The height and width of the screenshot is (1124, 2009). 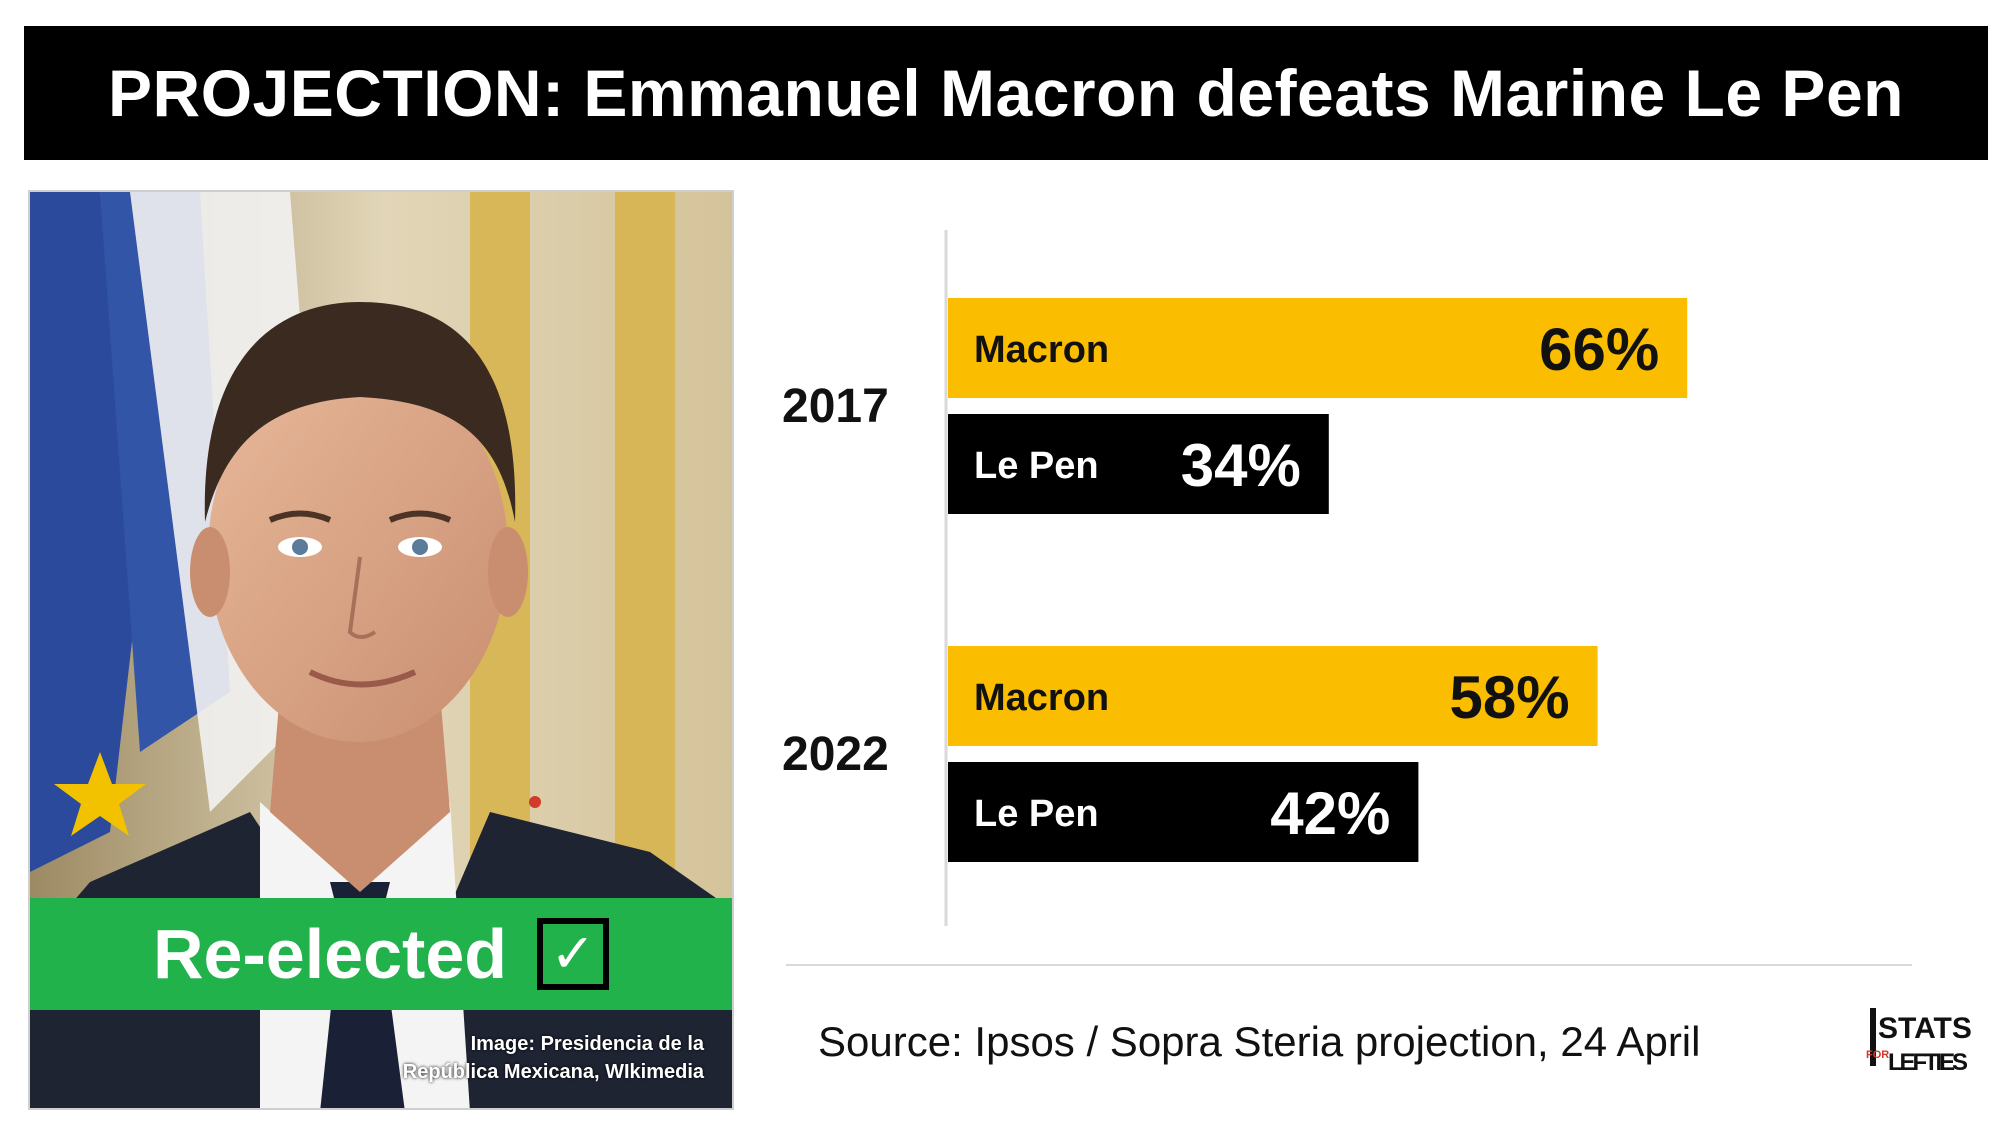 What do you see at coordinates (573, 954) in the screenshot?
I see `check-icon: ✓` at bounding box center [573, 954].